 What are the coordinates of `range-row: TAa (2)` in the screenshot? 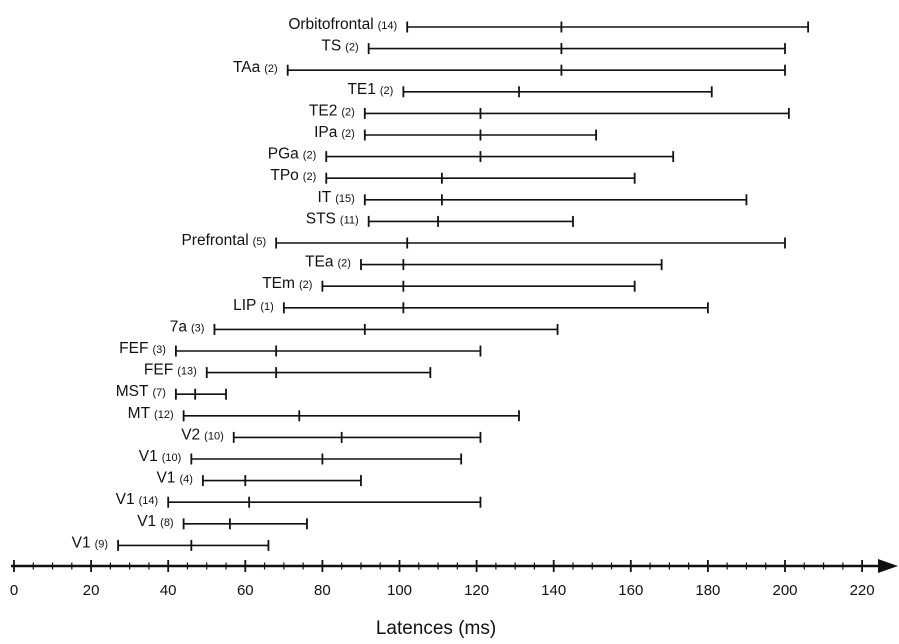 It's located at (509, 67).